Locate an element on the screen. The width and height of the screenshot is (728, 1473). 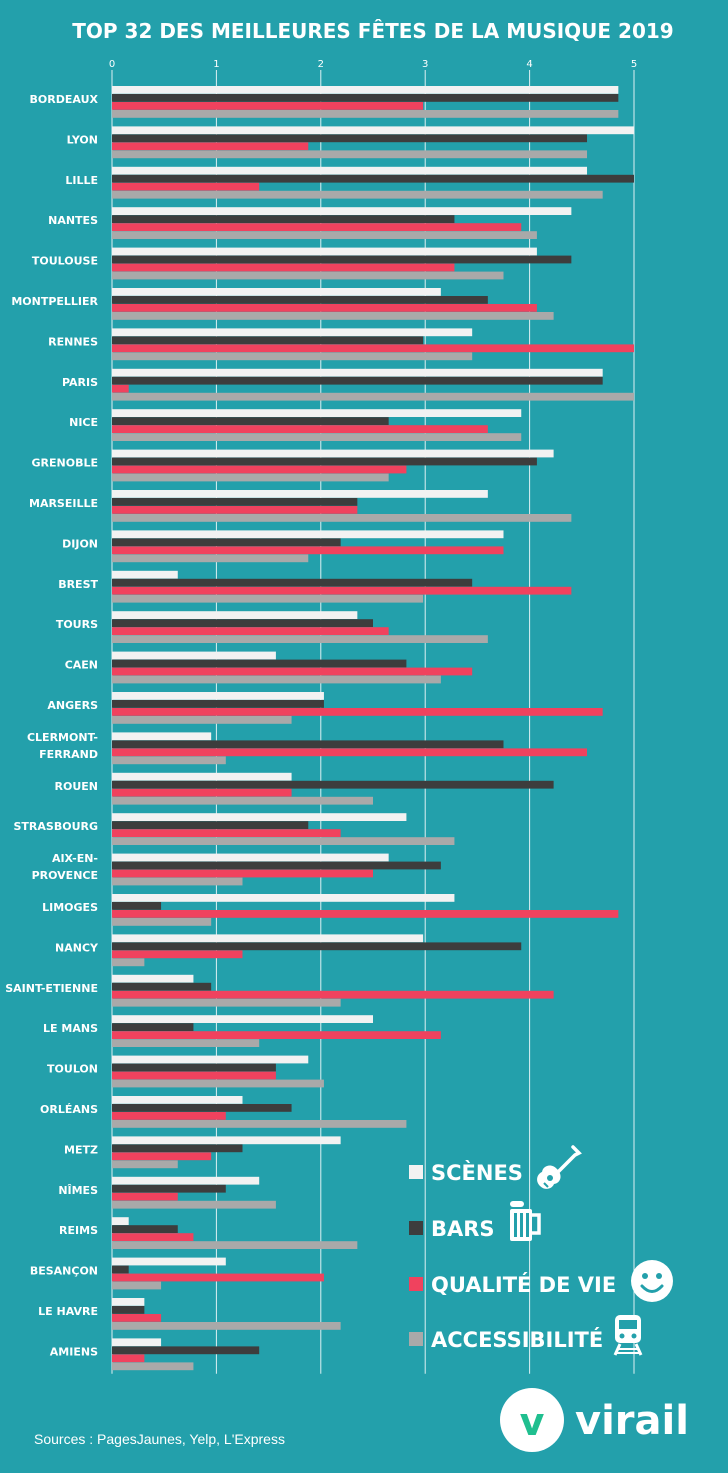
legend-item-scenes: SCÈNES is located at coordinates (495, 1167).